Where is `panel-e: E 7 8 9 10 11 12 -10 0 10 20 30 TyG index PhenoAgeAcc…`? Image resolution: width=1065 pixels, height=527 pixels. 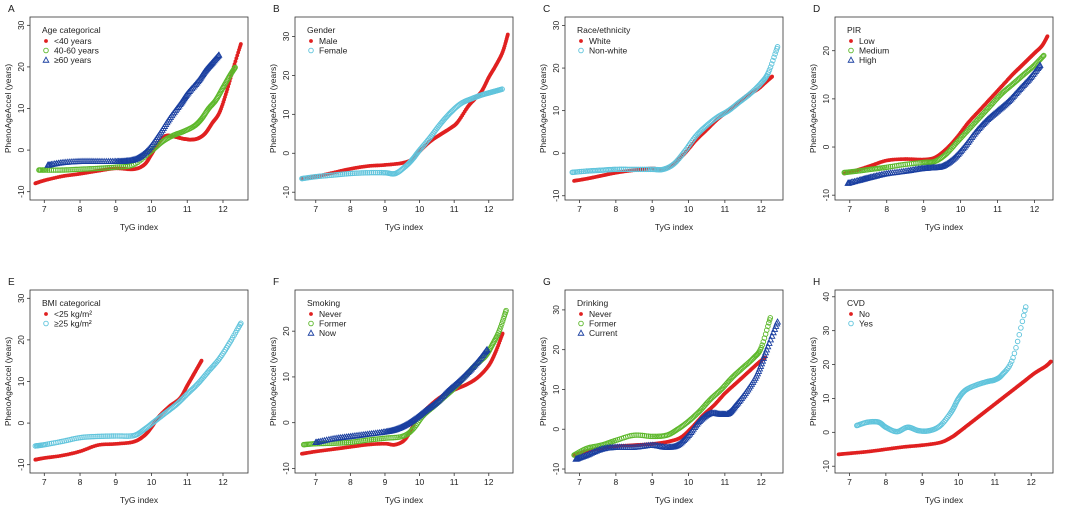
panel-e: E 7 8 9 10 11 12 -10 0 10 20 30 TyG index PhenoAgeAcc… is located at coordinates (126, 391).